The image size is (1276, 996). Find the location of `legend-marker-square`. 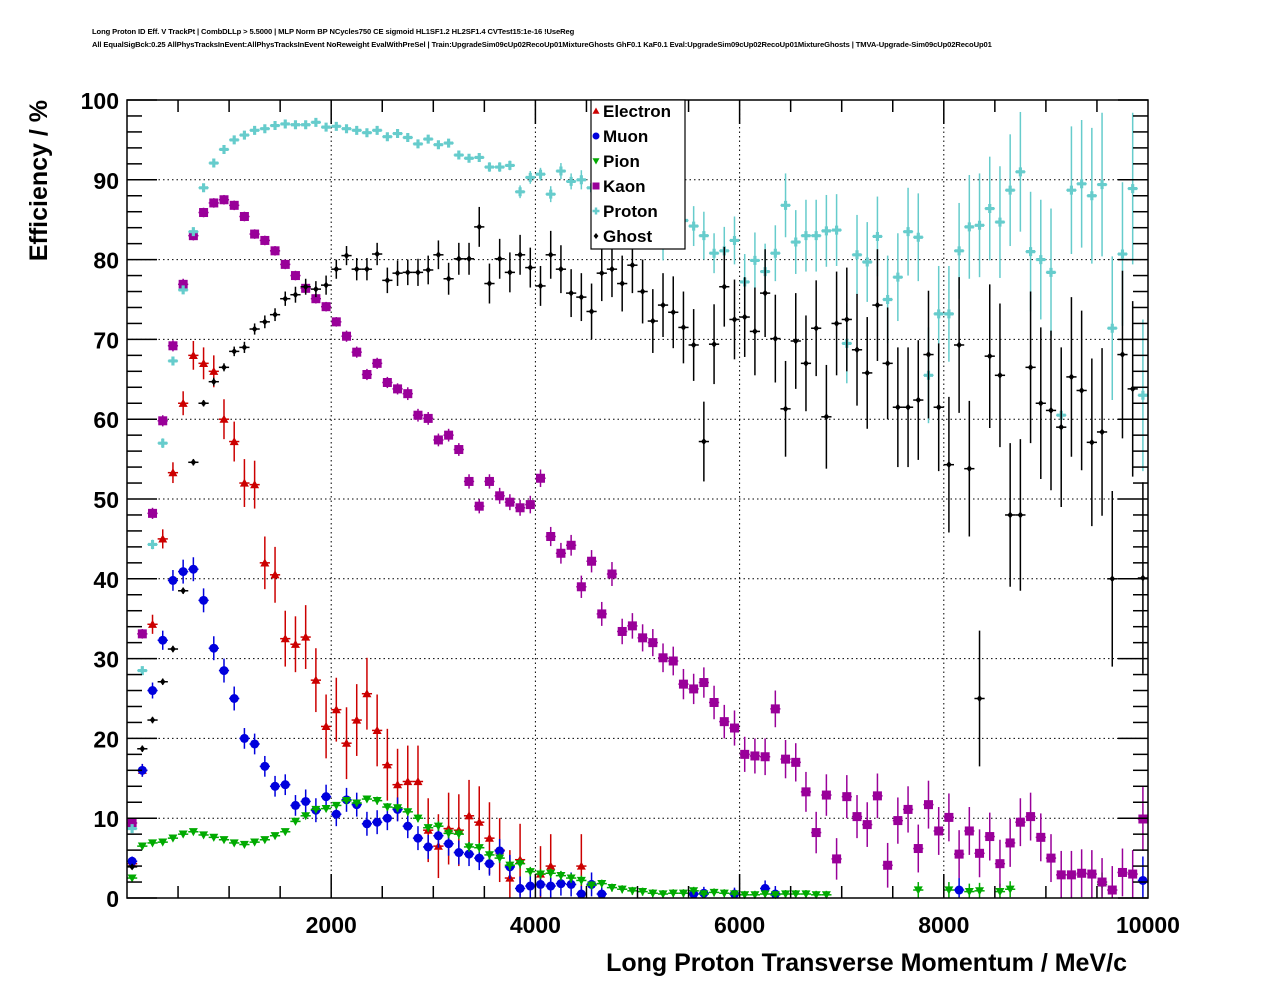

legend-marker-square is located at coordinates (596, 186).